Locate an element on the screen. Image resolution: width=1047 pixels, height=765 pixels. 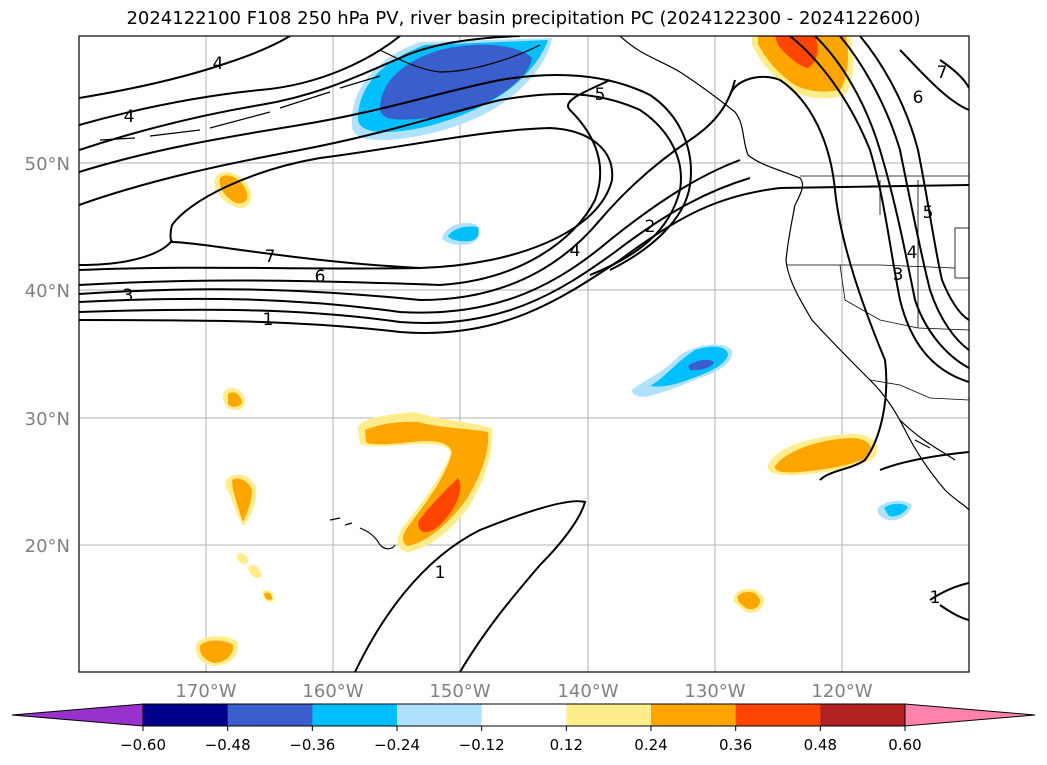
lat-label-30n: 30°N is located at coordinates (47, 419).